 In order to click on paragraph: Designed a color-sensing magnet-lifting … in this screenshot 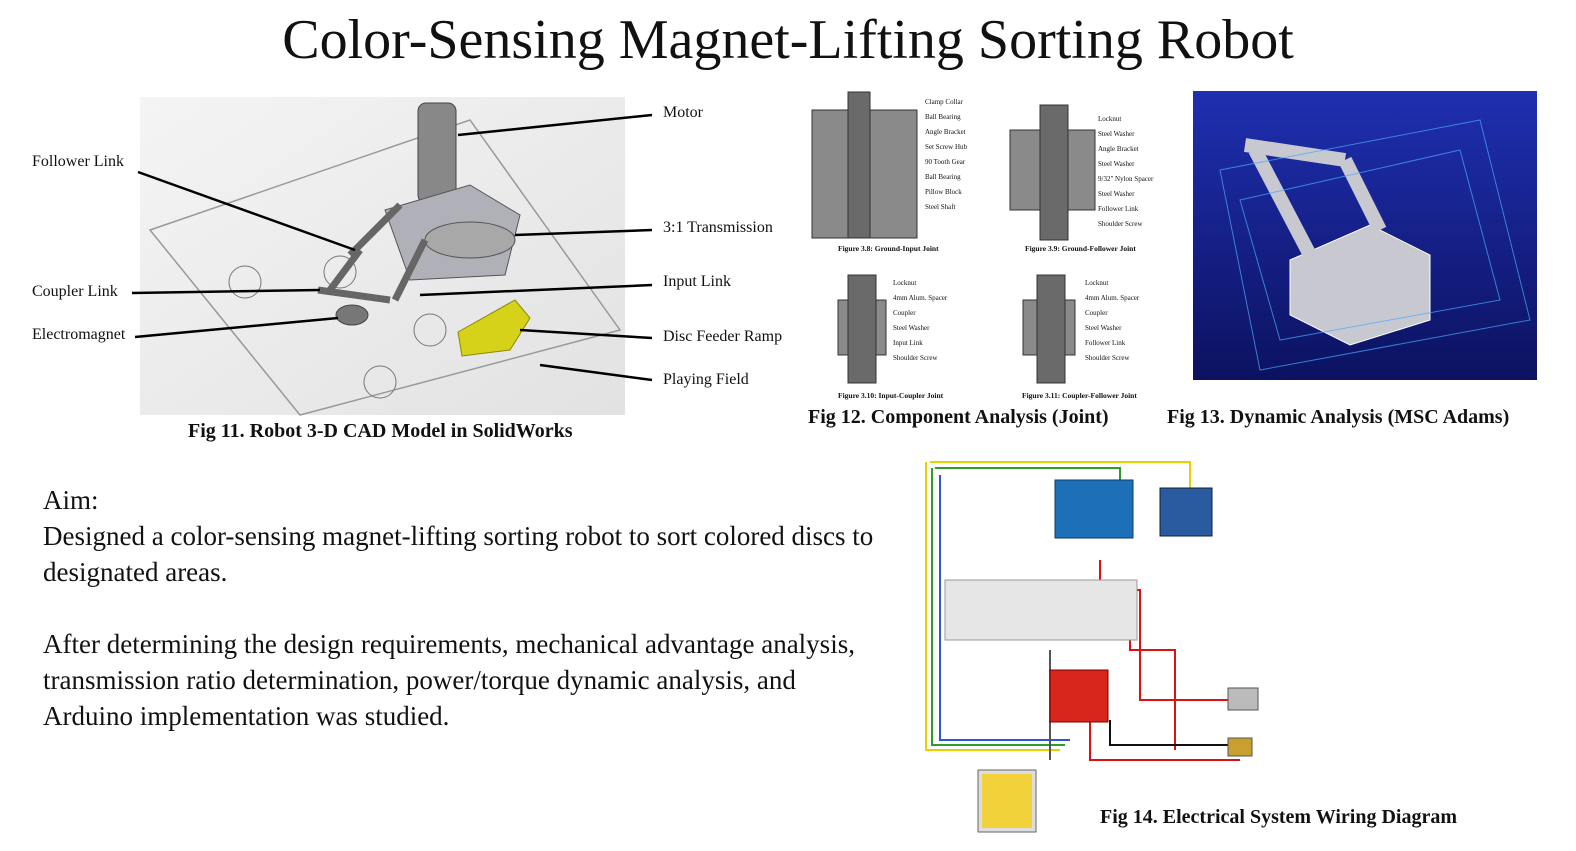, I will do `click(458, 554)`.